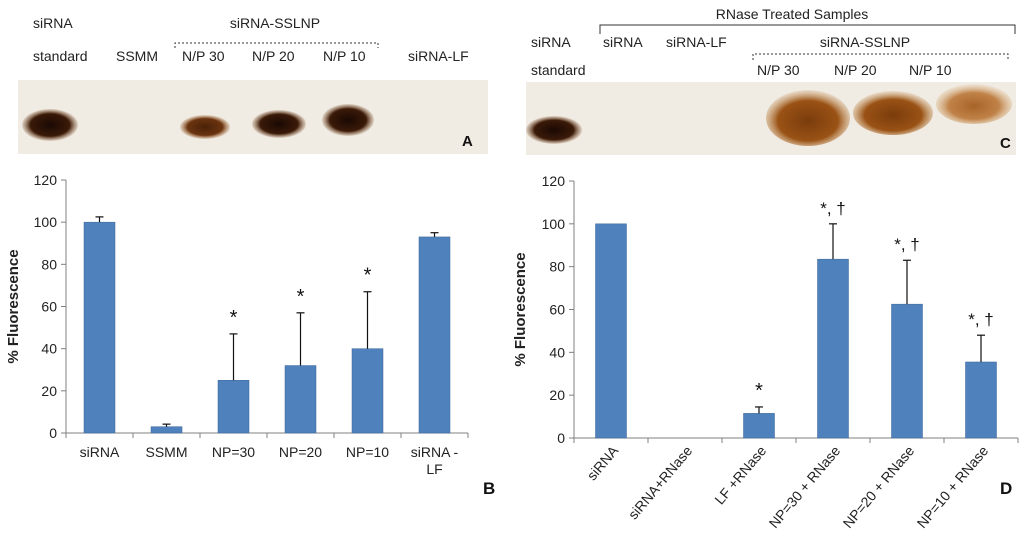 The image size is (1024, 543). I want to click on panel-c-sslnp-label: siRNA-SSLNP, so click(865, 42).